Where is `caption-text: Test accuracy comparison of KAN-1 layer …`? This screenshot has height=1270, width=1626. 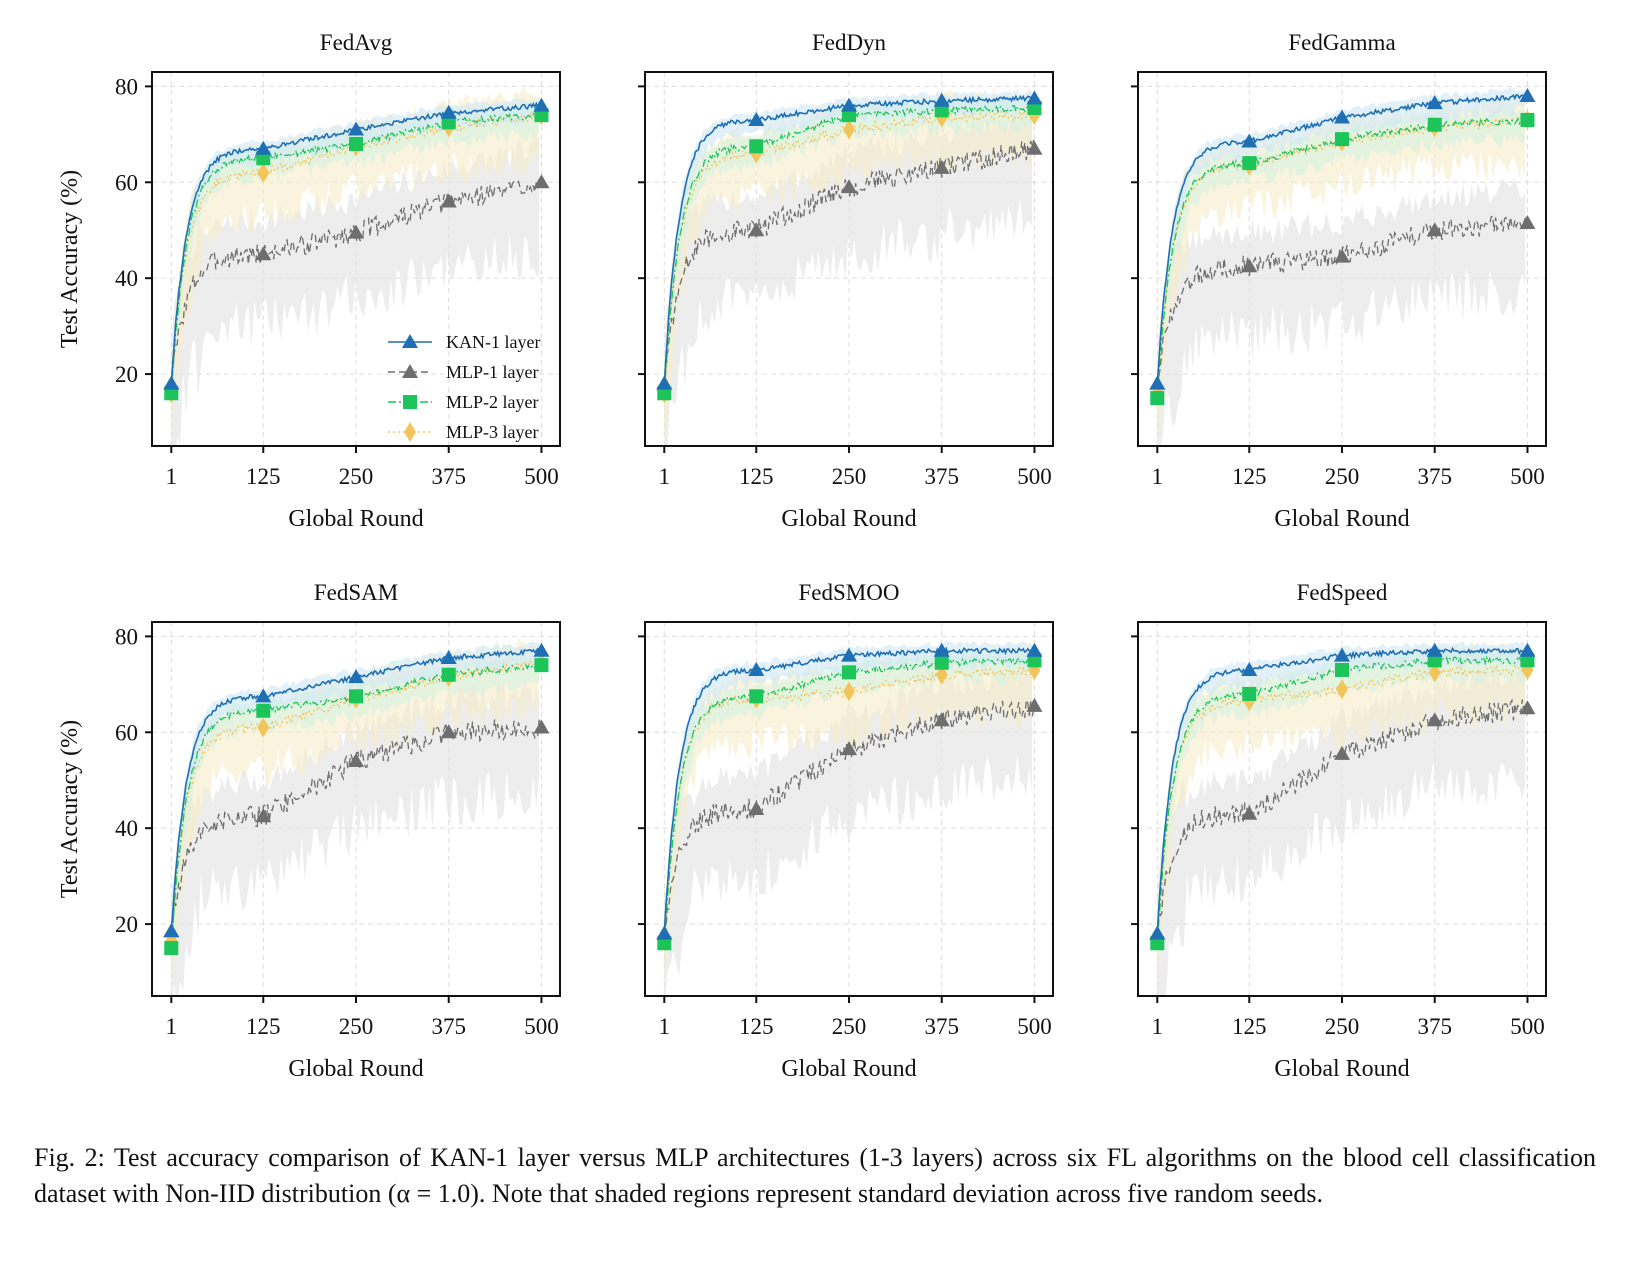 caption-text: Test accuracy comparison of KAN-1 layer … is located at coordinates (815, 1175).